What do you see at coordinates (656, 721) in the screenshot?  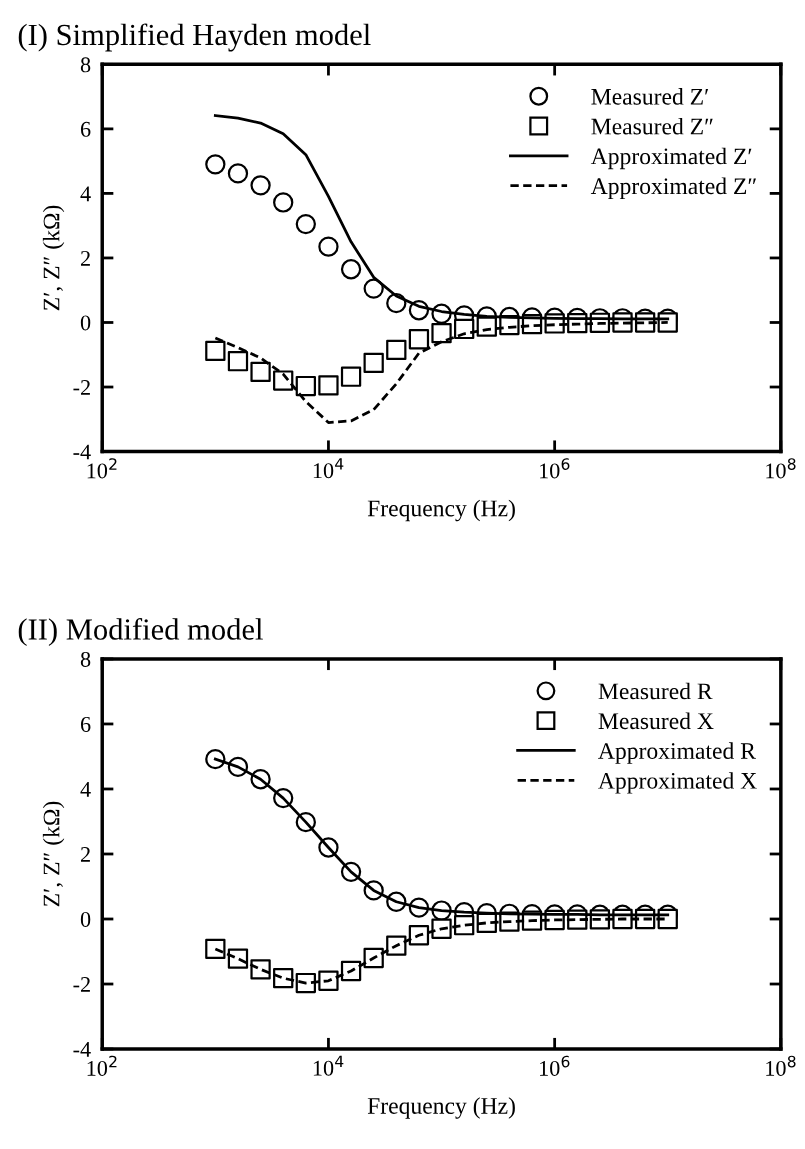 I see `legend-label: Measured X` at bounding box center [656, 721].